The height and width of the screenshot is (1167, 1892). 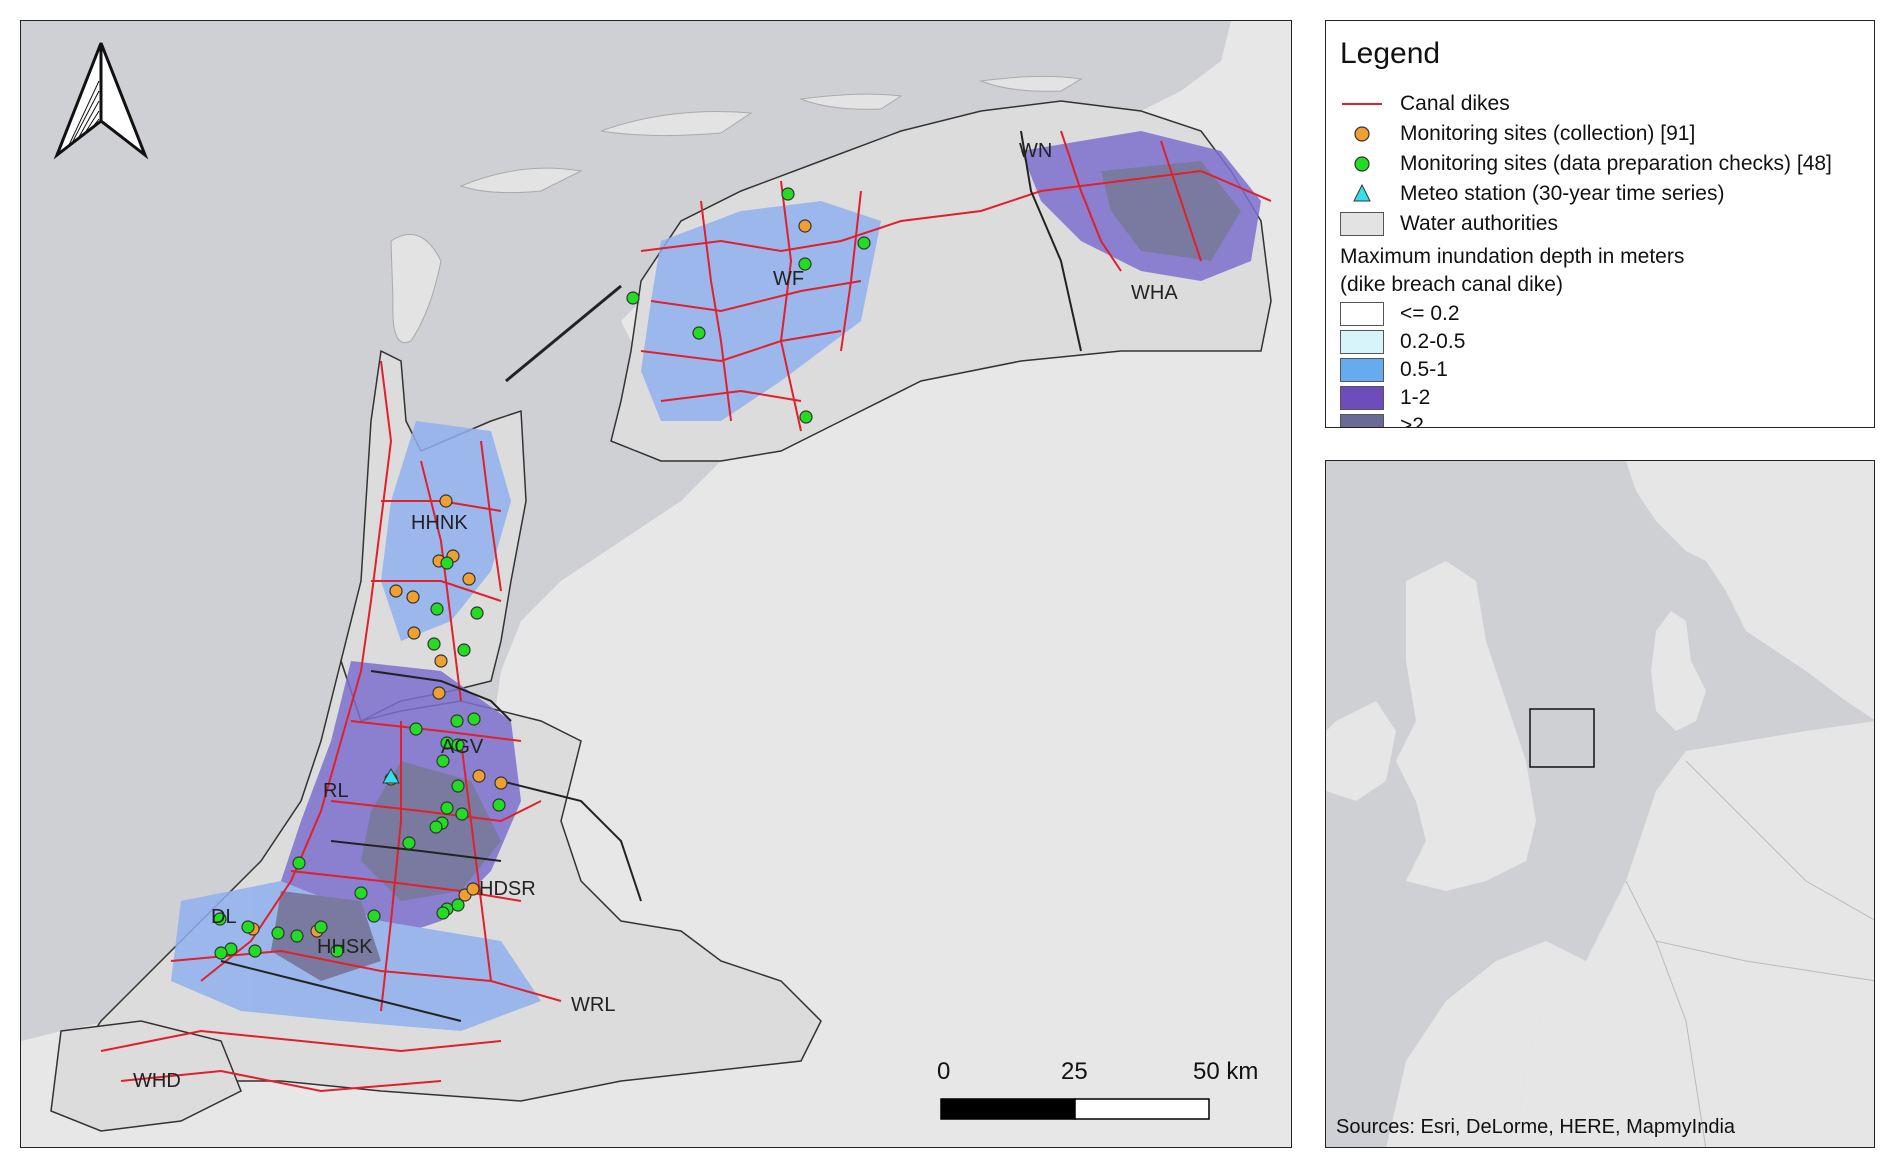 I want to click on scale-segment-black, so click(x=1008, y=1109).